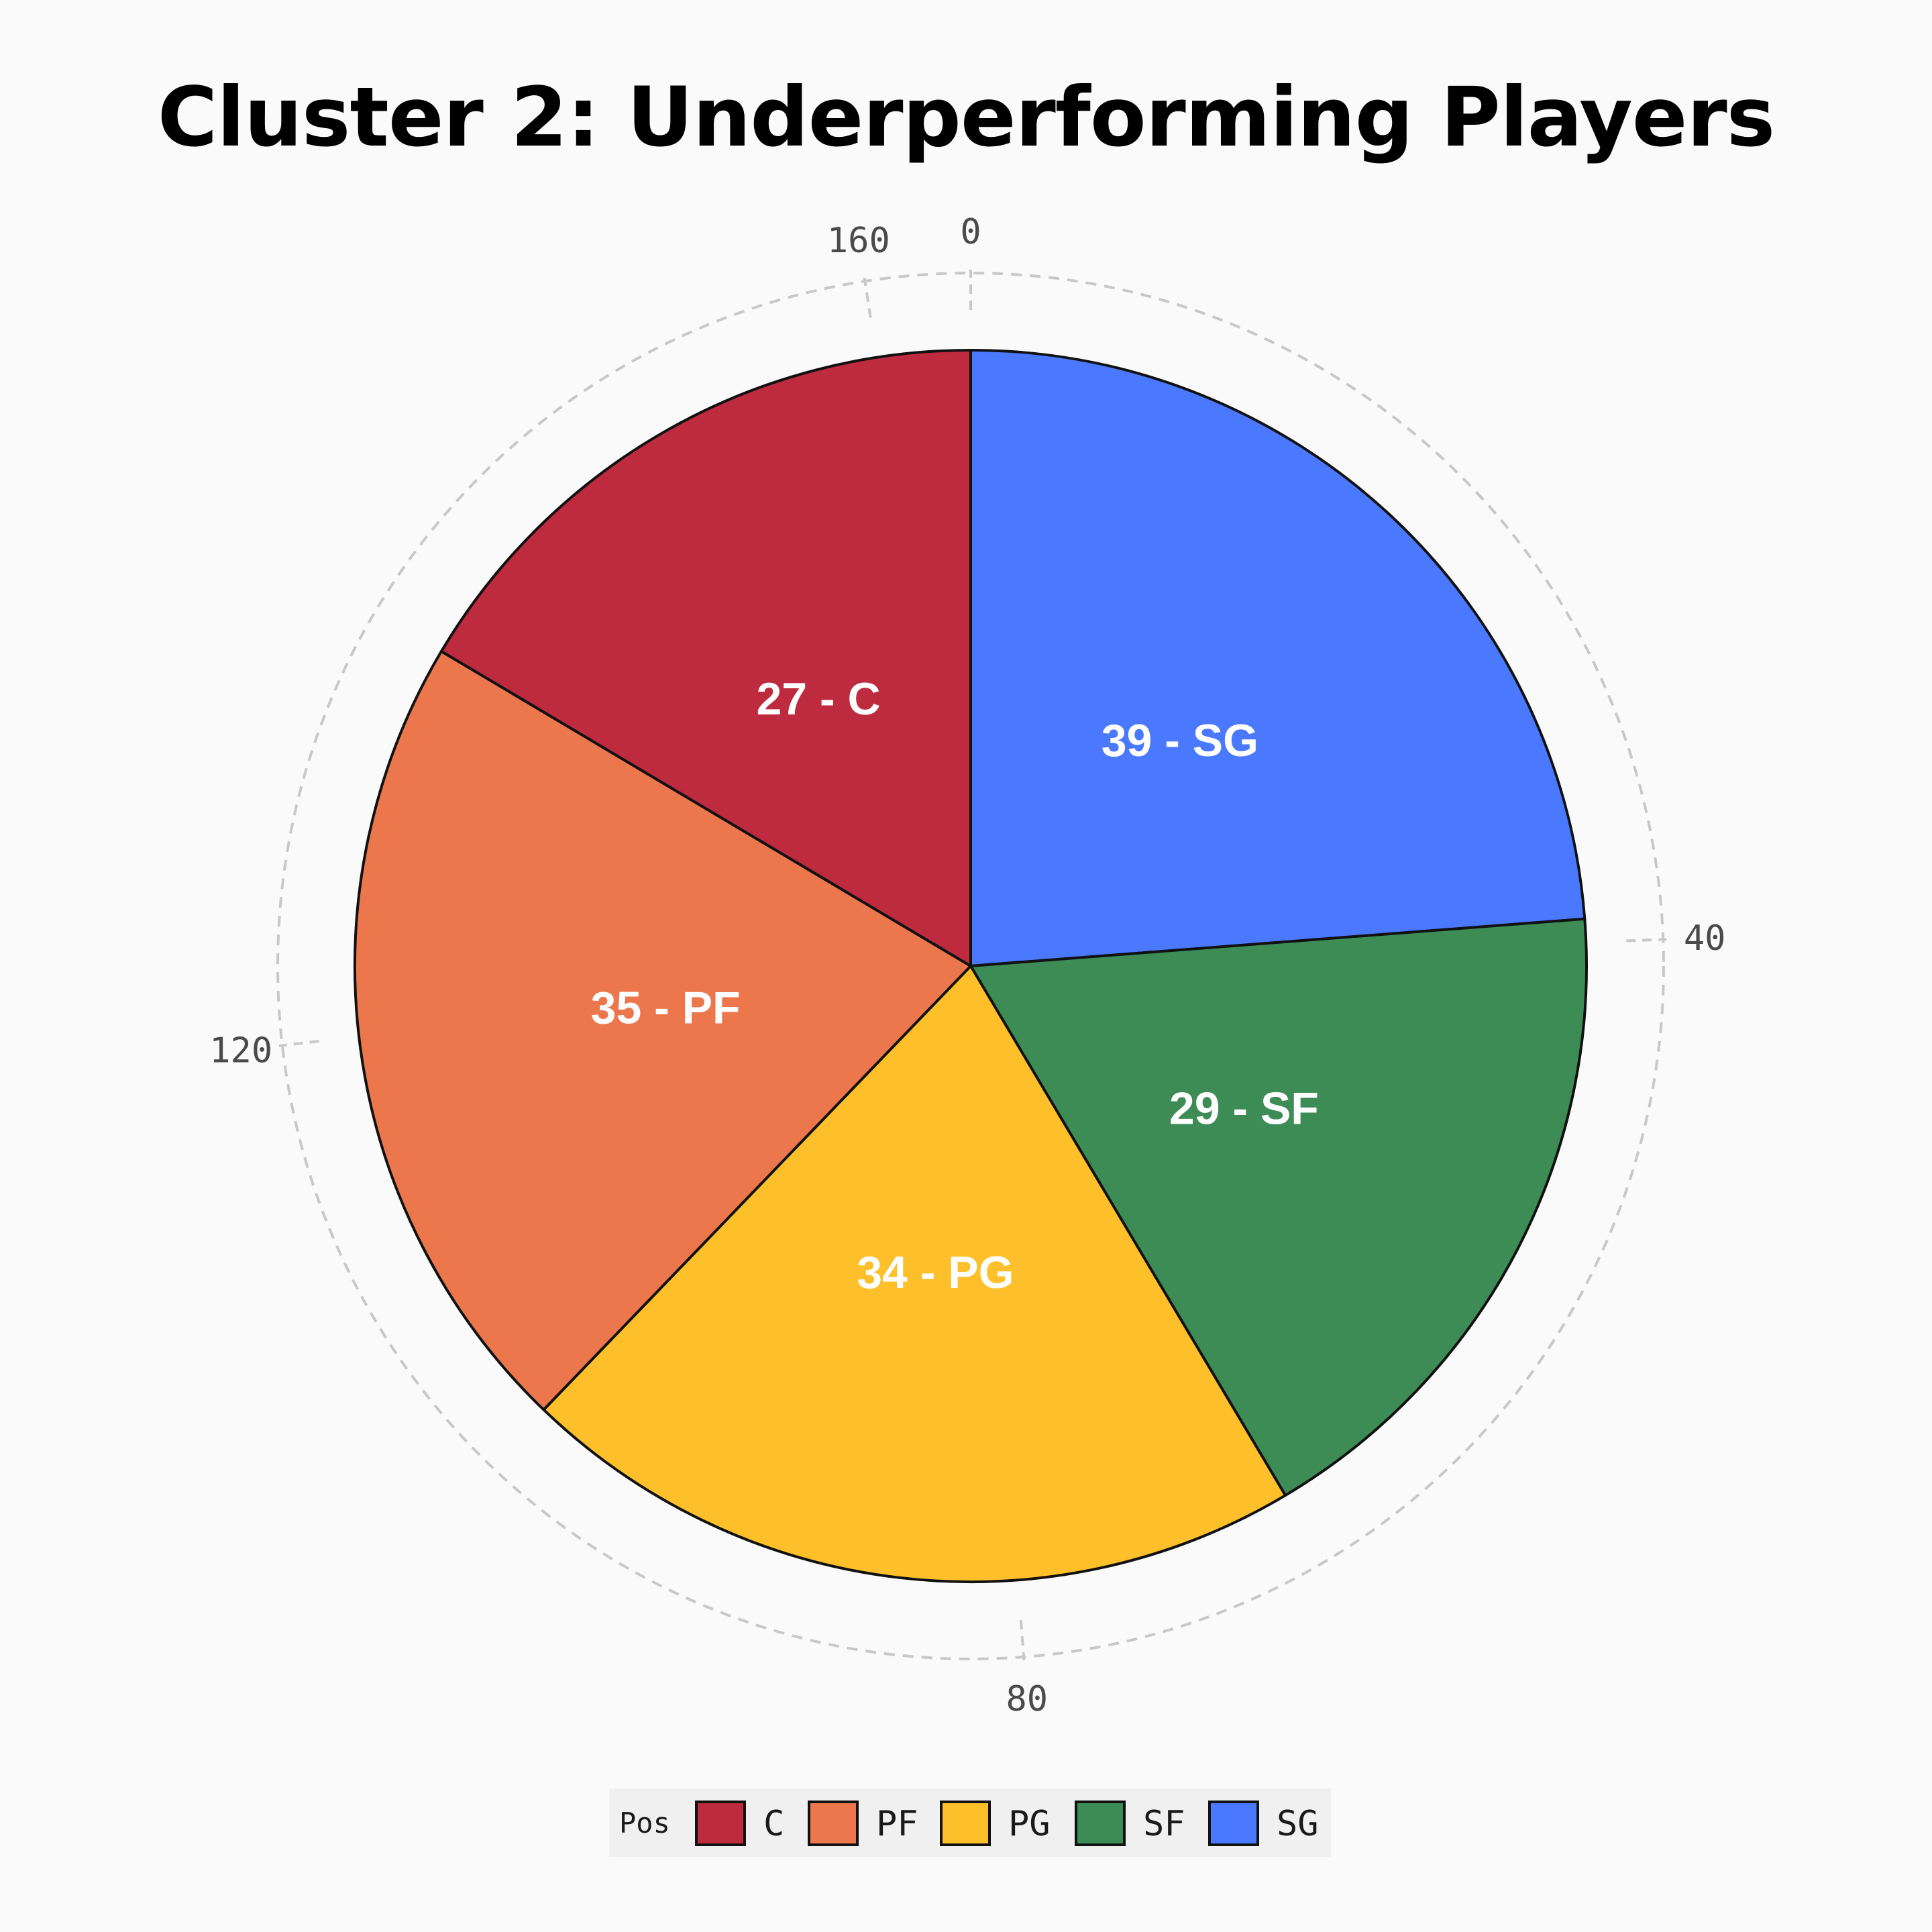 Image resolution: width=1932 pixels, height=1932 pixels. Describe the element at coordinates (970, 232) in the screenshot. I see `angular-tick-label: 0` at that location.